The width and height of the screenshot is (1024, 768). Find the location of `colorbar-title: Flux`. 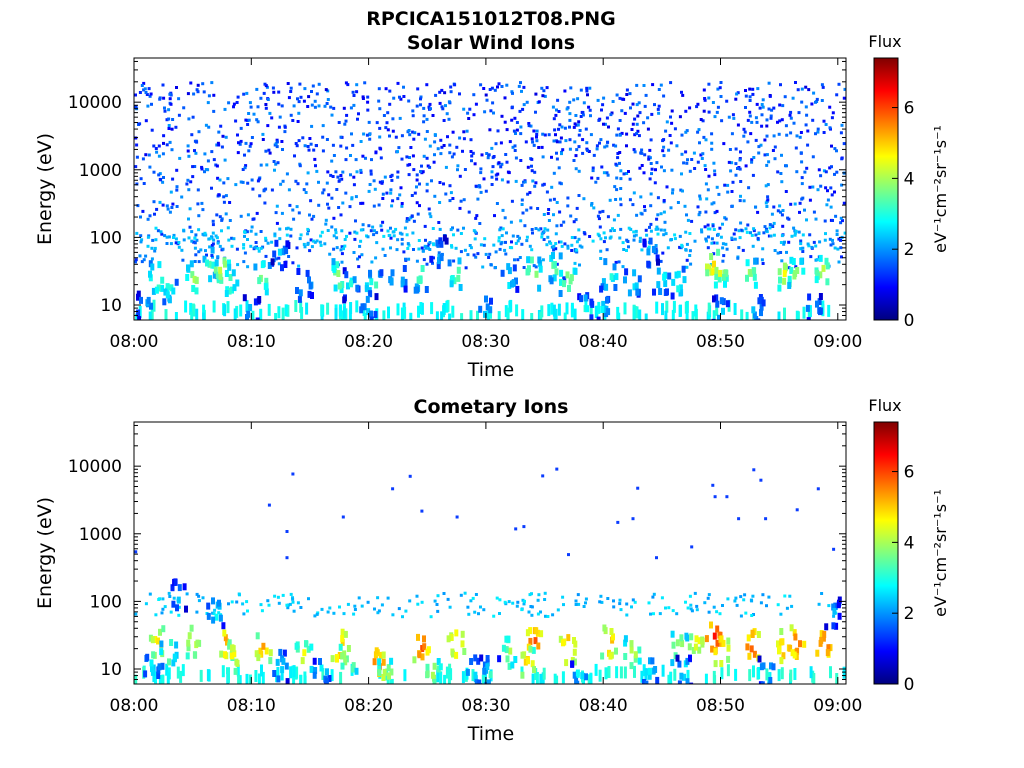

colorbar-title: Flux is located at coordinates (884, 41).